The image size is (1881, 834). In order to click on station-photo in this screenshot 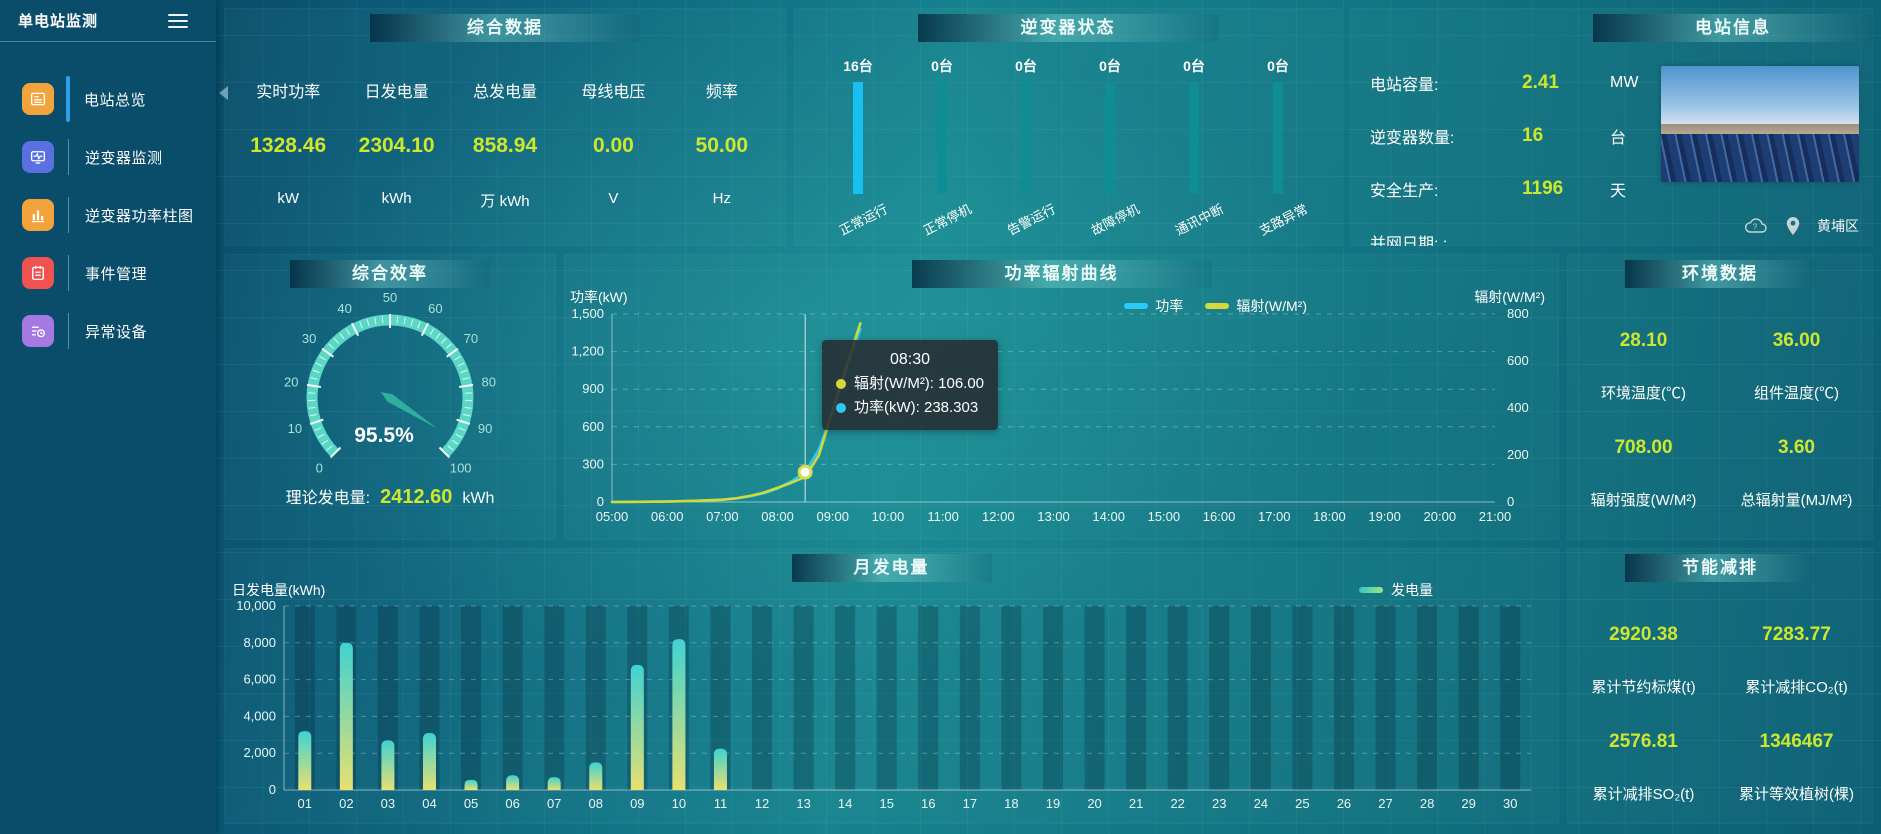, I will do `click(1760, 124)`.